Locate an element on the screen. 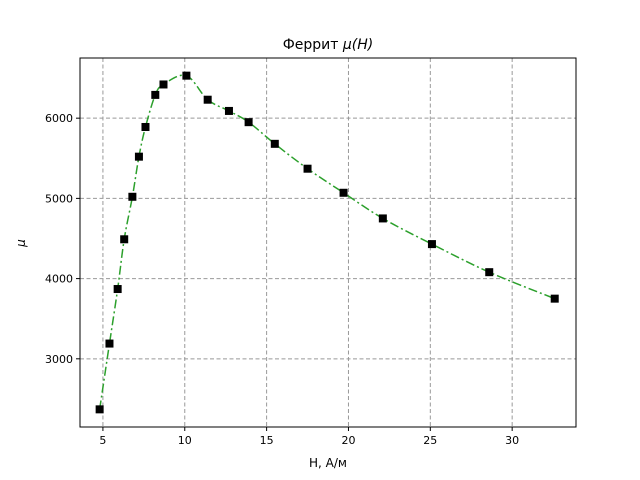 Image resolution: width=640 pixels, height=480 pixels. x-tick-label: 20 is located at coordinates (348, 440).